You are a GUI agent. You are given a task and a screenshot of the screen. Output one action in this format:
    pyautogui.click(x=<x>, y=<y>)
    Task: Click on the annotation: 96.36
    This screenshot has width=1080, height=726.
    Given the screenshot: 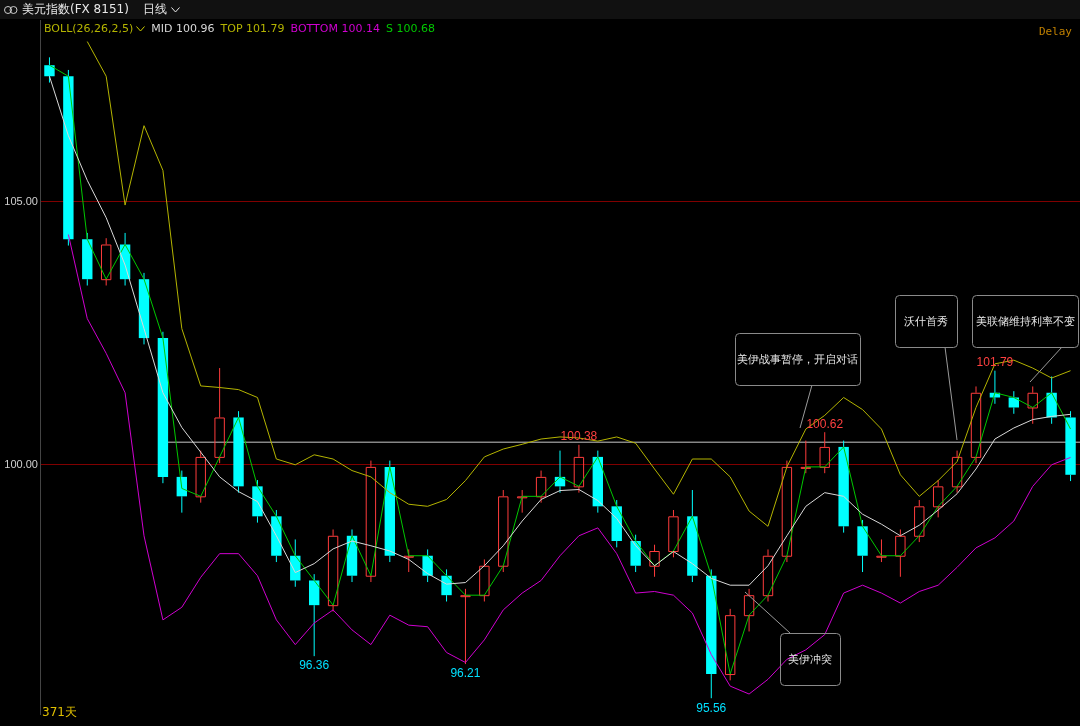 What is the action you would take?
    pyautogui.click(x=314, y=665)
    